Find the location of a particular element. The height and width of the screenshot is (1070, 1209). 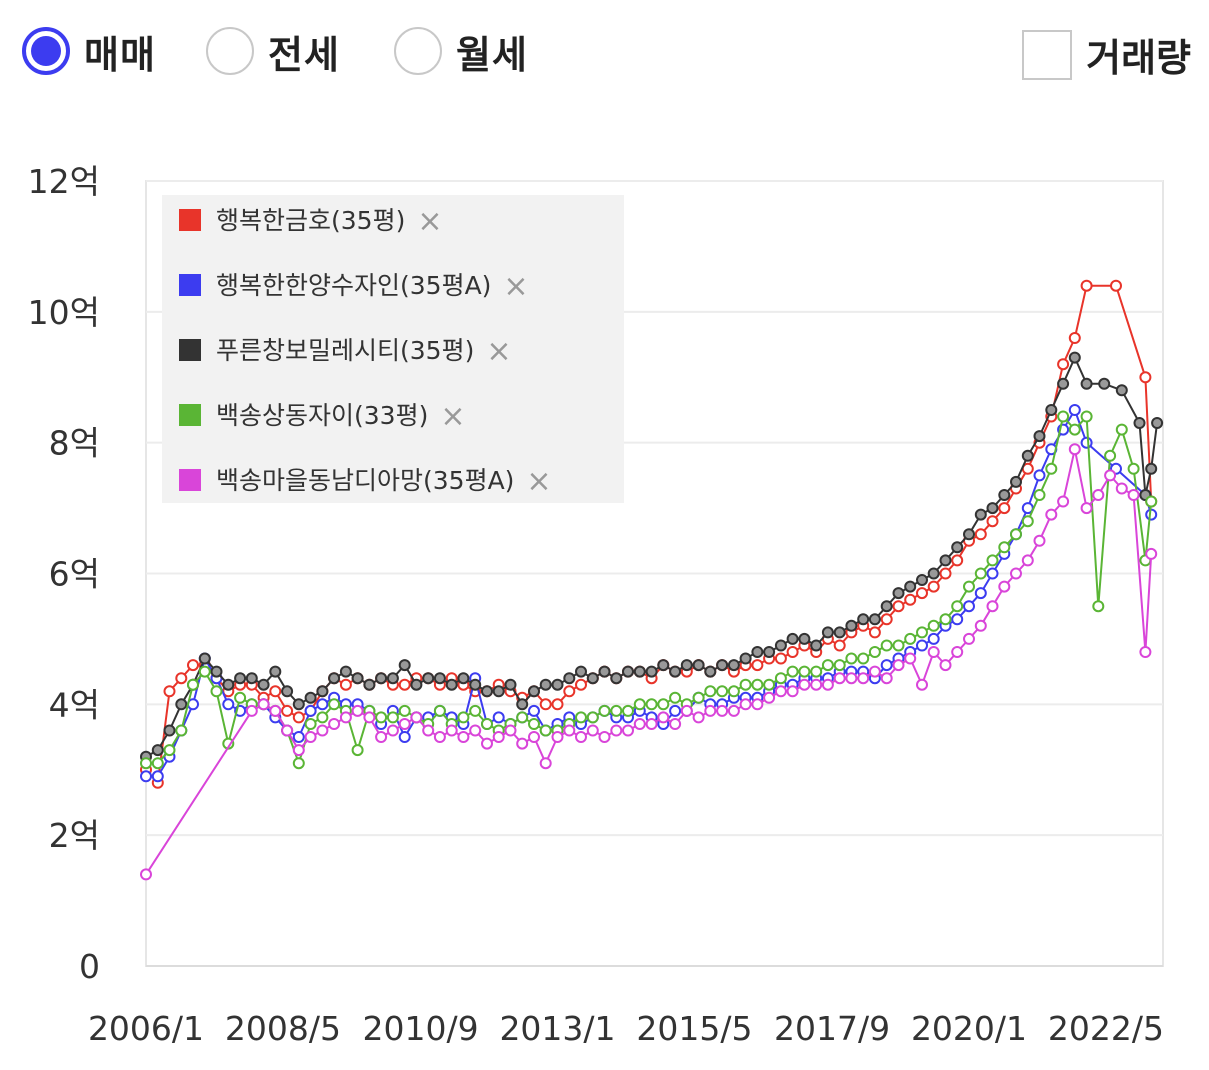

volume-checkbox is located at coordinates (1047, 54).